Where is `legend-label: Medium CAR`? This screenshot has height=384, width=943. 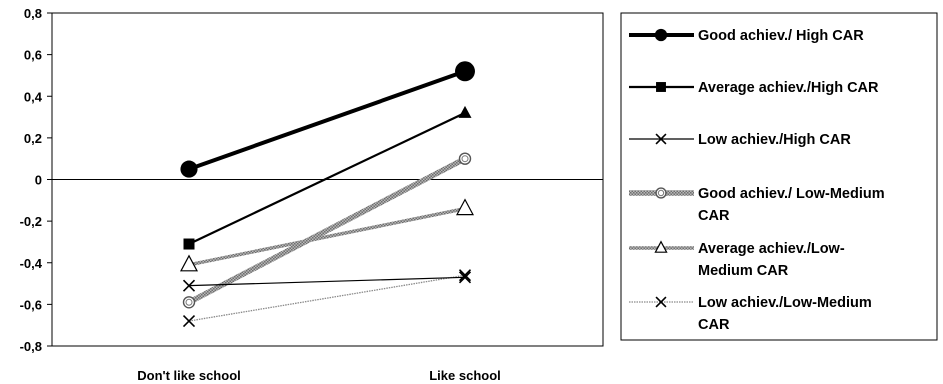 legend-label: Medium CAR is located at coordinates (743, 271).